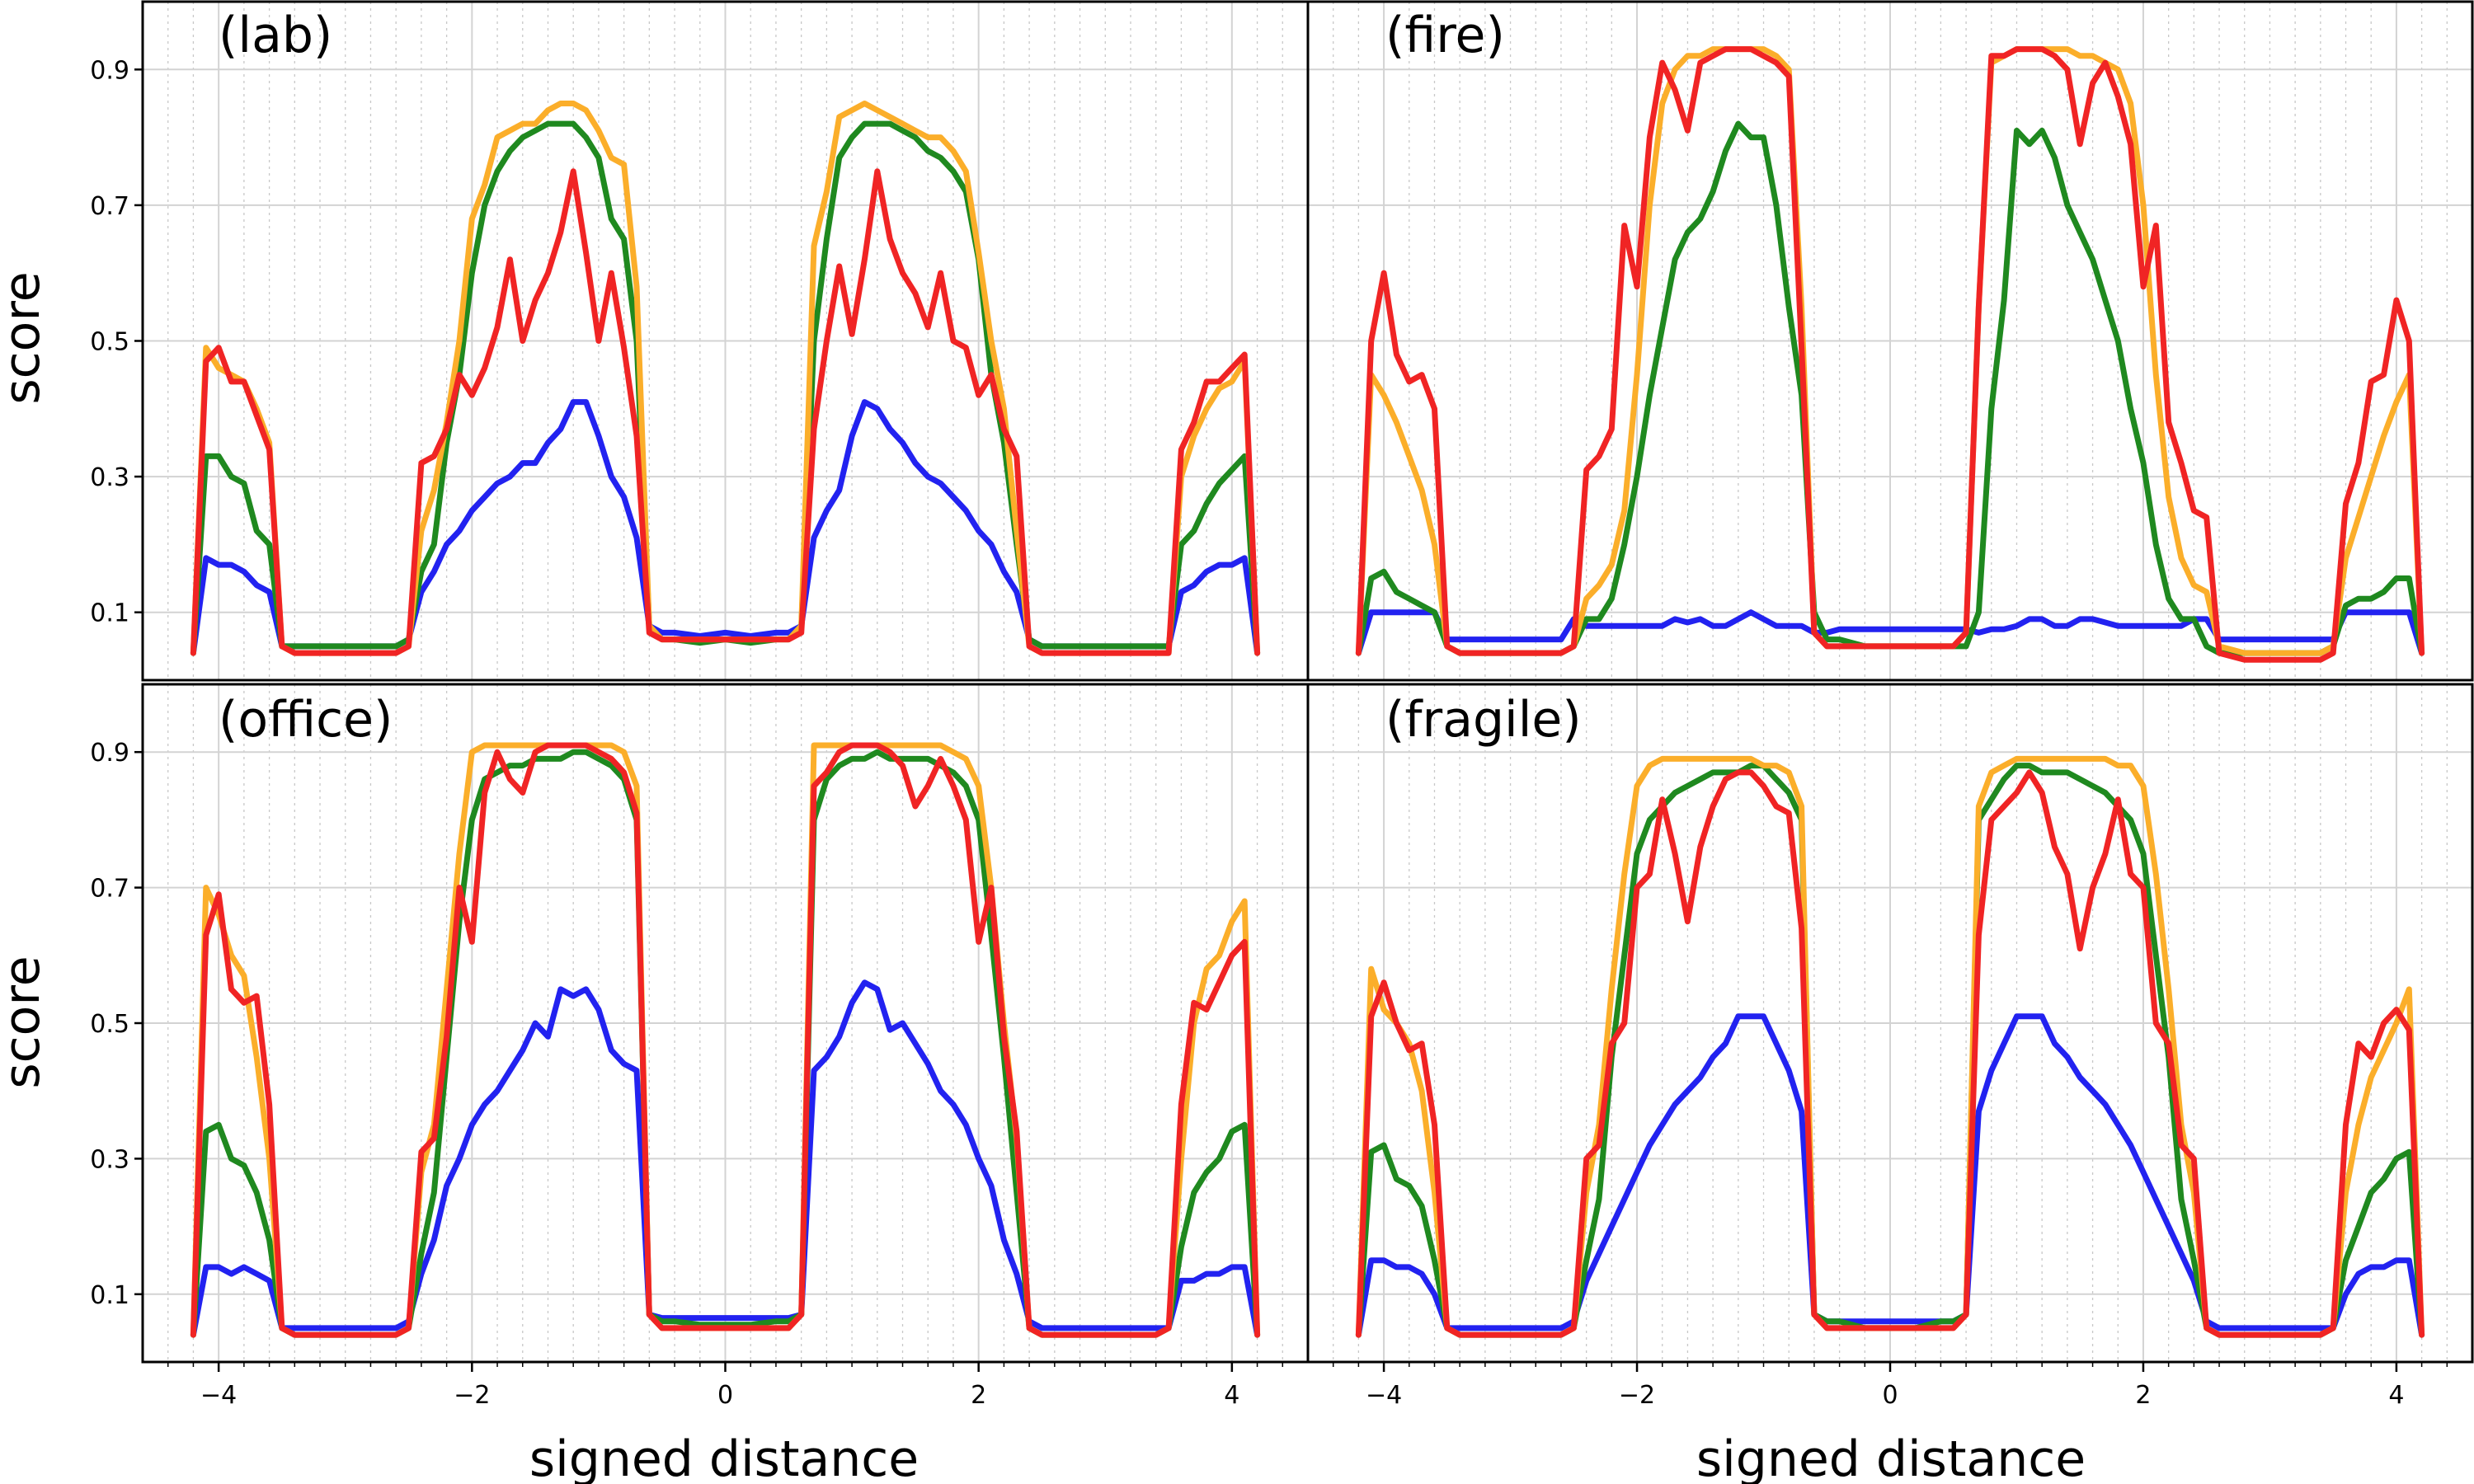  Describe the element at coordinates (25, 1022) in the screenshot. I see `y-axis-title-bottom: score` at that location.